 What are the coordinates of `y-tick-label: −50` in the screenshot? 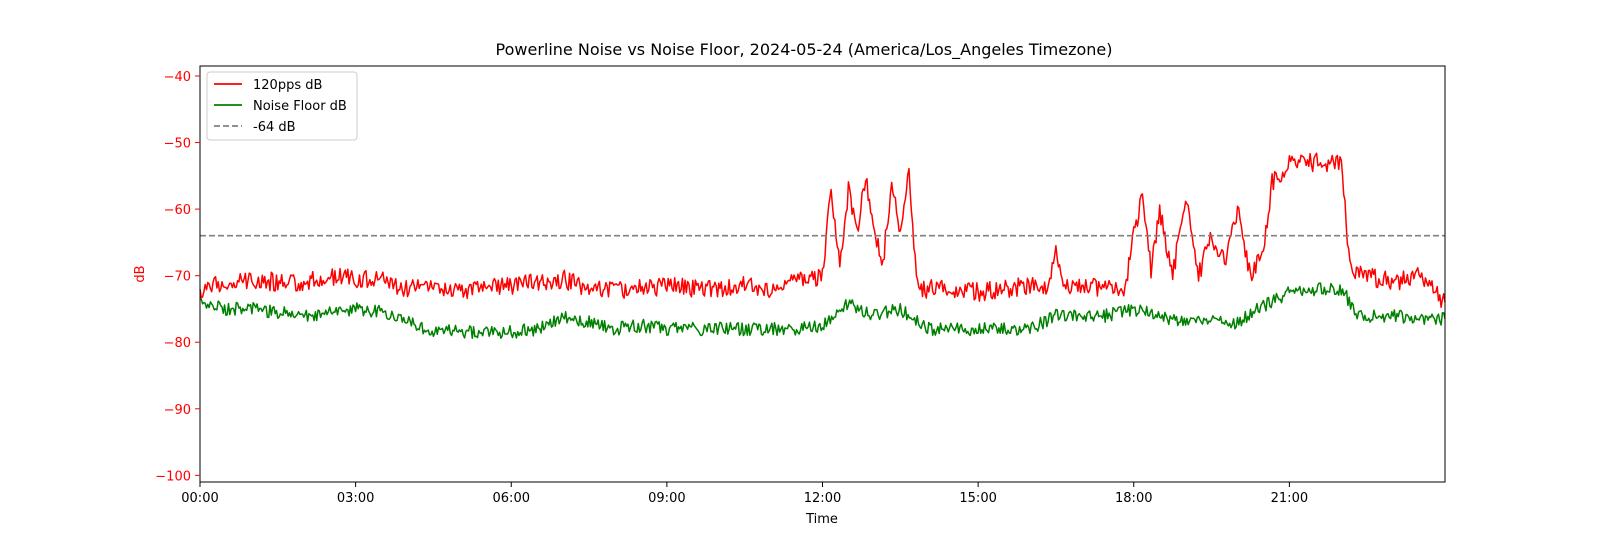 It's located at (177, 144).